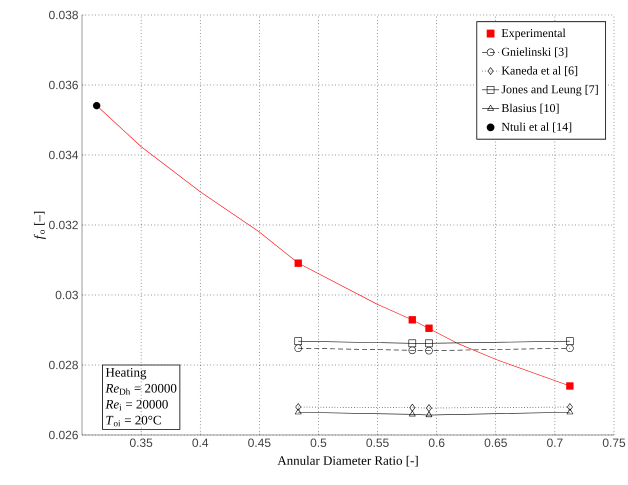  I want to click on y-tick-label: 0.032, so click(63, 225).